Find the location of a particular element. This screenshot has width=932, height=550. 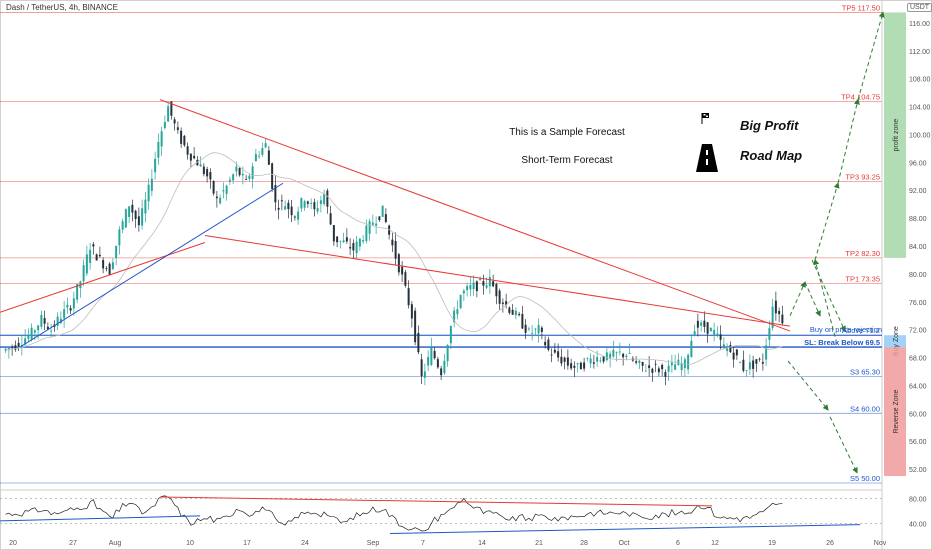

osc-tick-label: 40.00 is located at coordinates (918, 524).